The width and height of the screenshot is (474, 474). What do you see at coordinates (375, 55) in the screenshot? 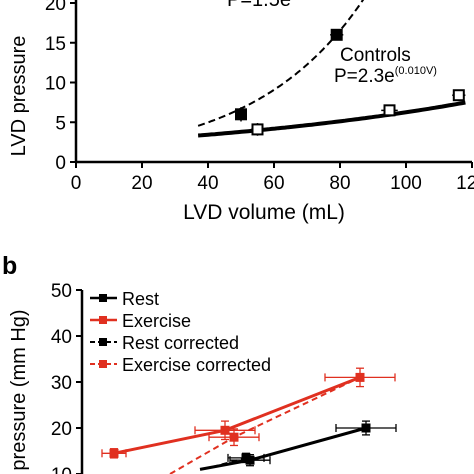
I see `controls-label: Controls` at bounding box center [375, 55].